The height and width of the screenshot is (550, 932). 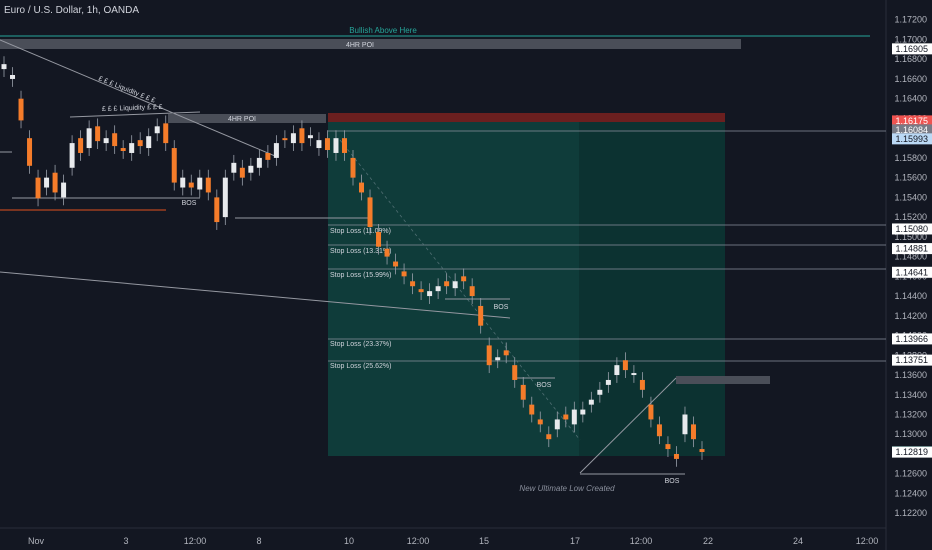 I want to click on price-tag-label: 1.15993, so click(x=911, y=139).